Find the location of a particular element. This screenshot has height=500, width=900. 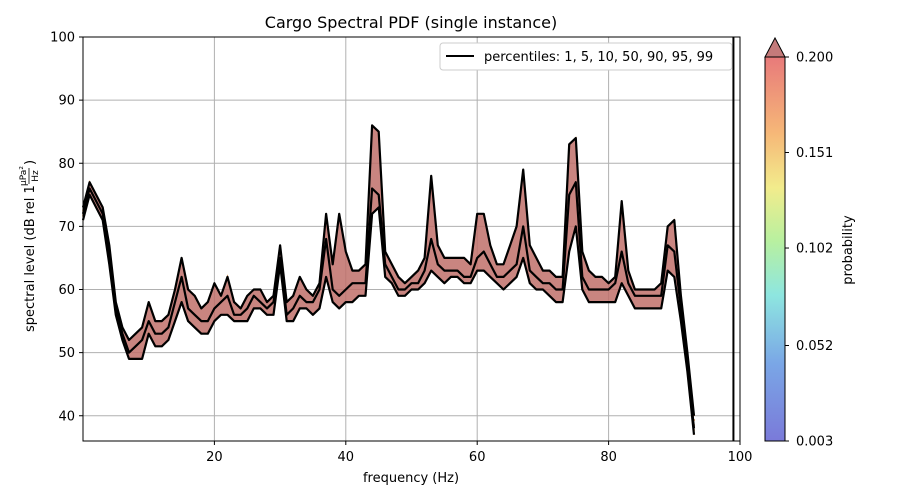

colorbar-tick-label: 0.003 is located at coordinates (814, 442).